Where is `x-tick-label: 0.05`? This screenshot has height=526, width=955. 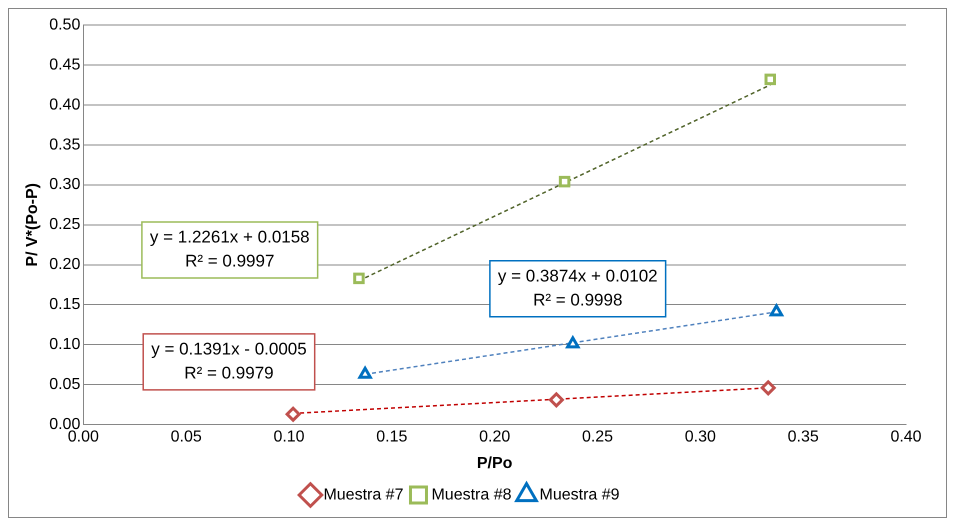
x-tick-label: 0.05 is located at coordinates (186, 437).